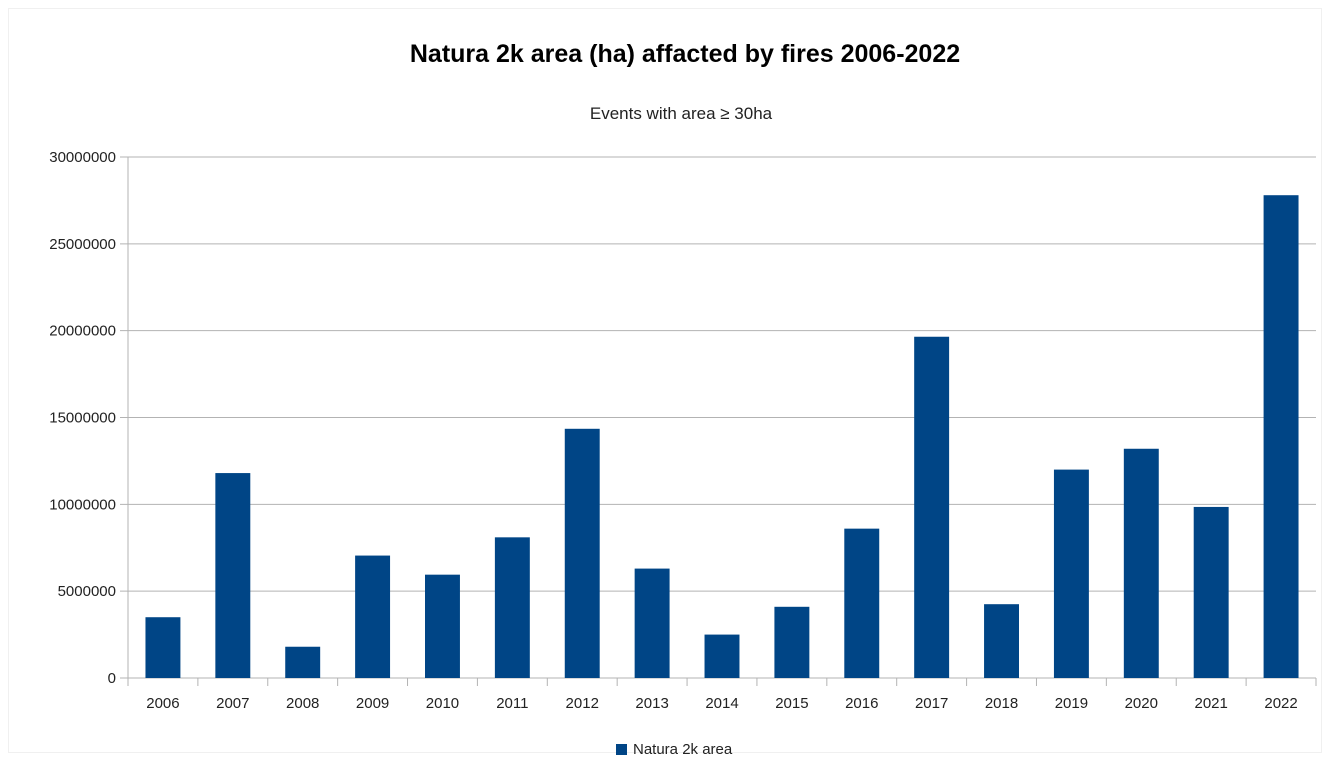  What do you see at coordinates (372, 703) in the screenshot?
I see `x-tick-label: 2009` at bounding box center [372, 703].